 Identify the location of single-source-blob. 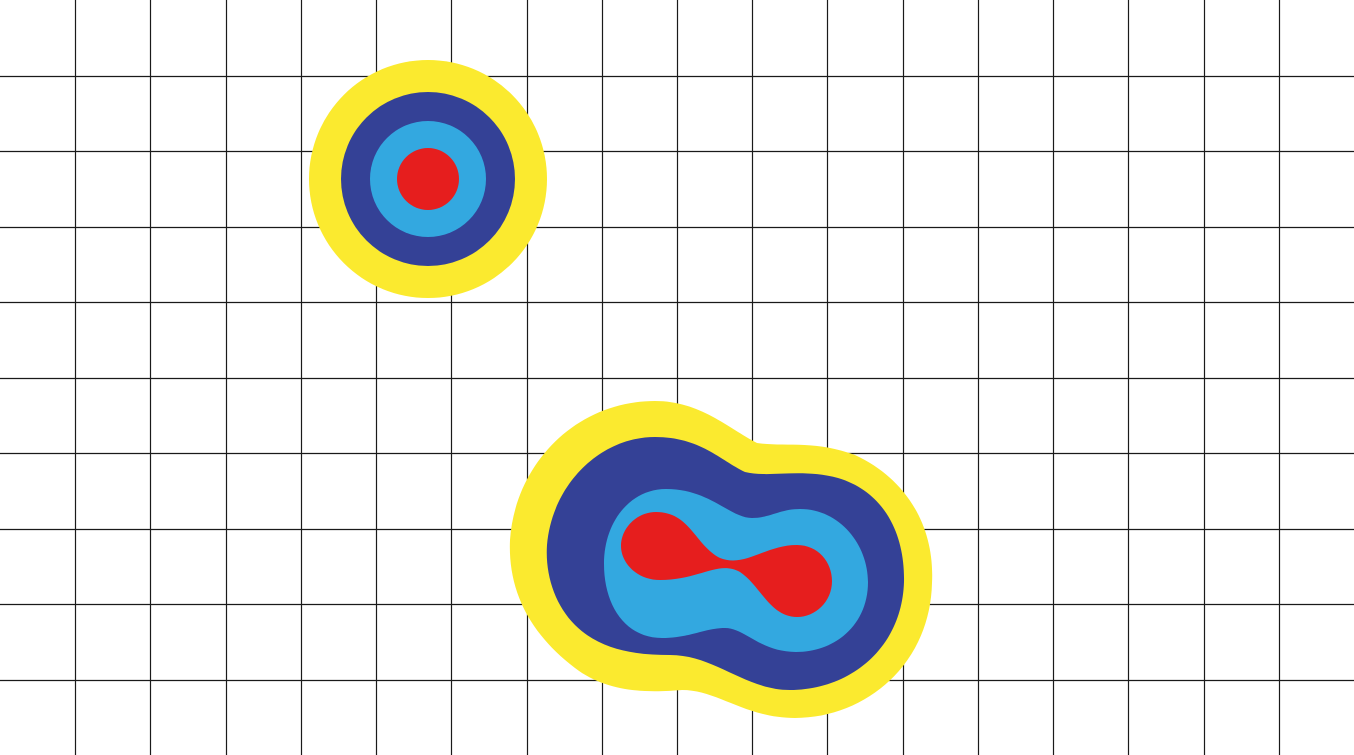
(428, 179).